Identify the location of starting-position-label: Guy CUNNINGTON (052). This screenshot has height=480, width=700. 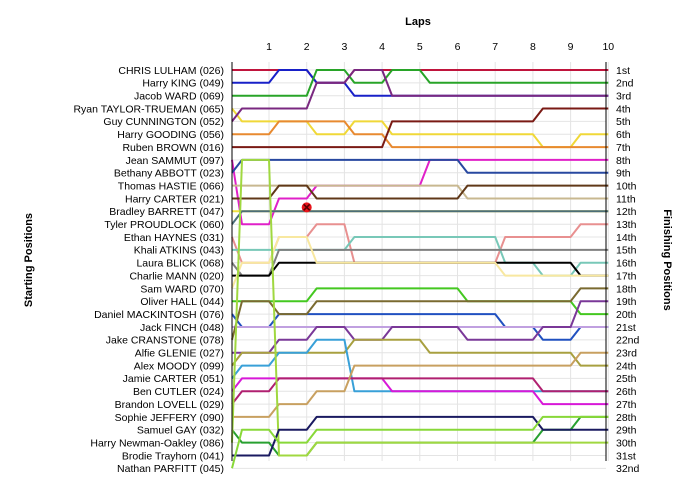
(163, 122).